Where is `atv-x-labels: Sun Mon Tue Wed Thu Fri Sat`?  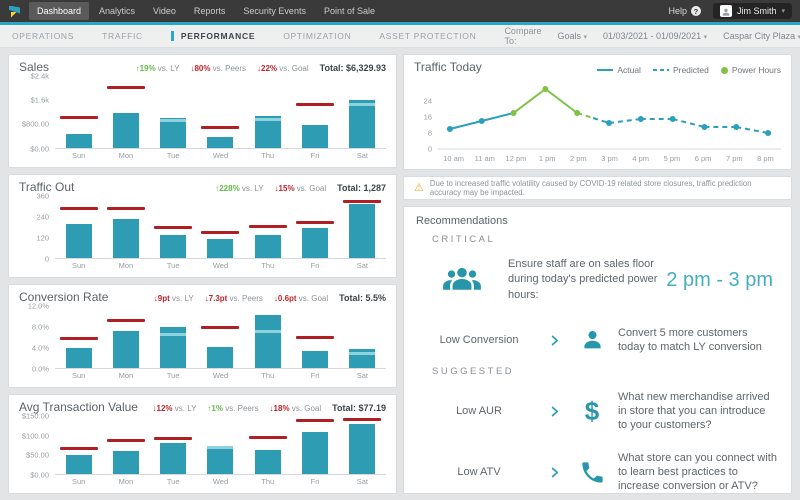
atv-x-labels: Sun Mon Tue Wed Thu Fri Sat is located at coordinates (220, 481).